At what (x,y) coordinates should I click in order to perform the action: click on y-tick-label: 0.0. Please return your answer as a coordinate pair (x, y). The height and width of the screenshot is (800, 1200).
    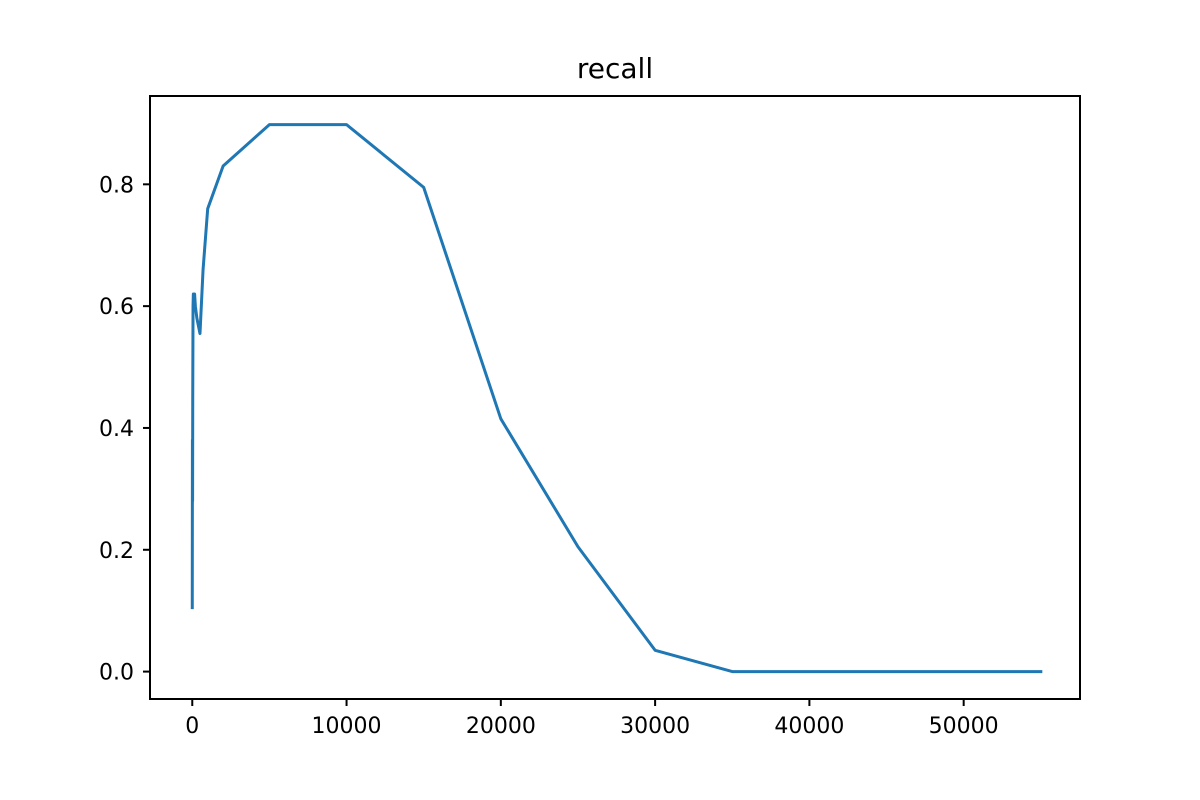
    Looking at the image, I should click on (116, 673).